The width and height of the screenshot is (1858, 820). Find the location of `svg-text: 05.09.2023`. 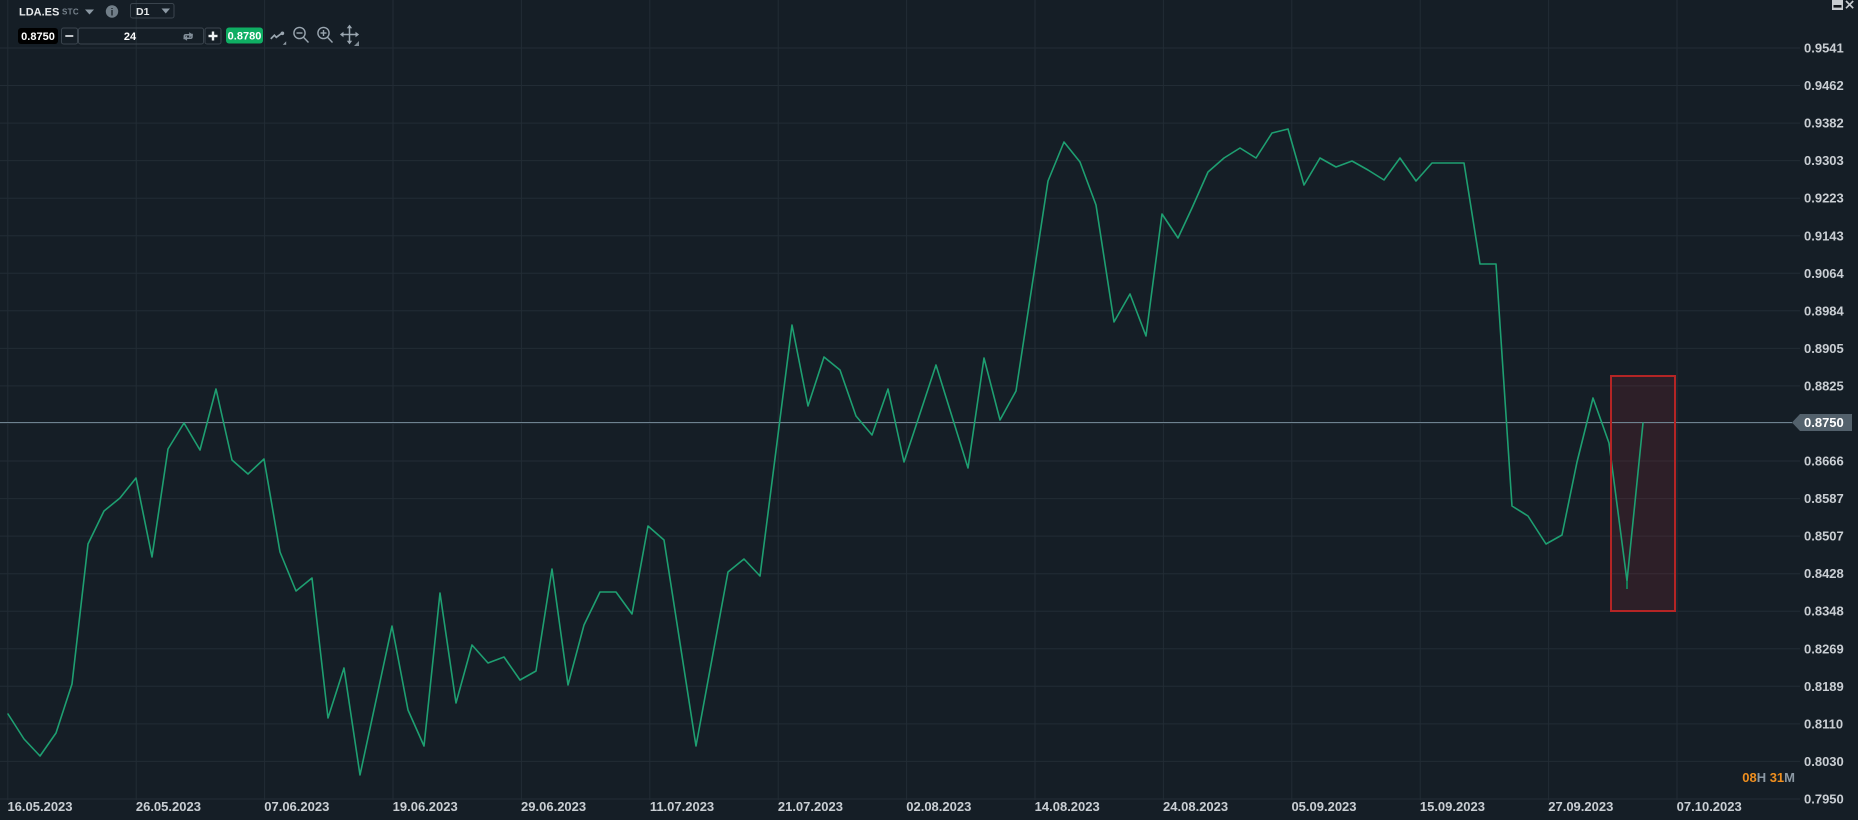

svg-text: 05.09.2023 is located at coordinates (1323, 806).